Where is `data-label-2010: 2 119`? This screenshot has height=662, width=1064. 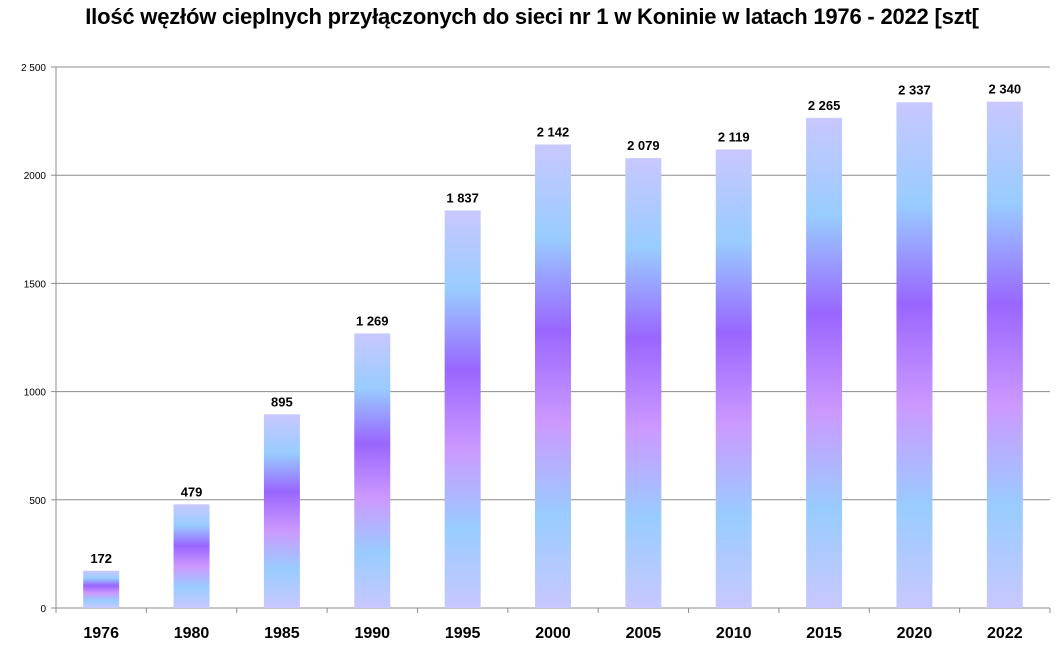
data-label-2010: 2 119 is located at coordinates (734, 136).